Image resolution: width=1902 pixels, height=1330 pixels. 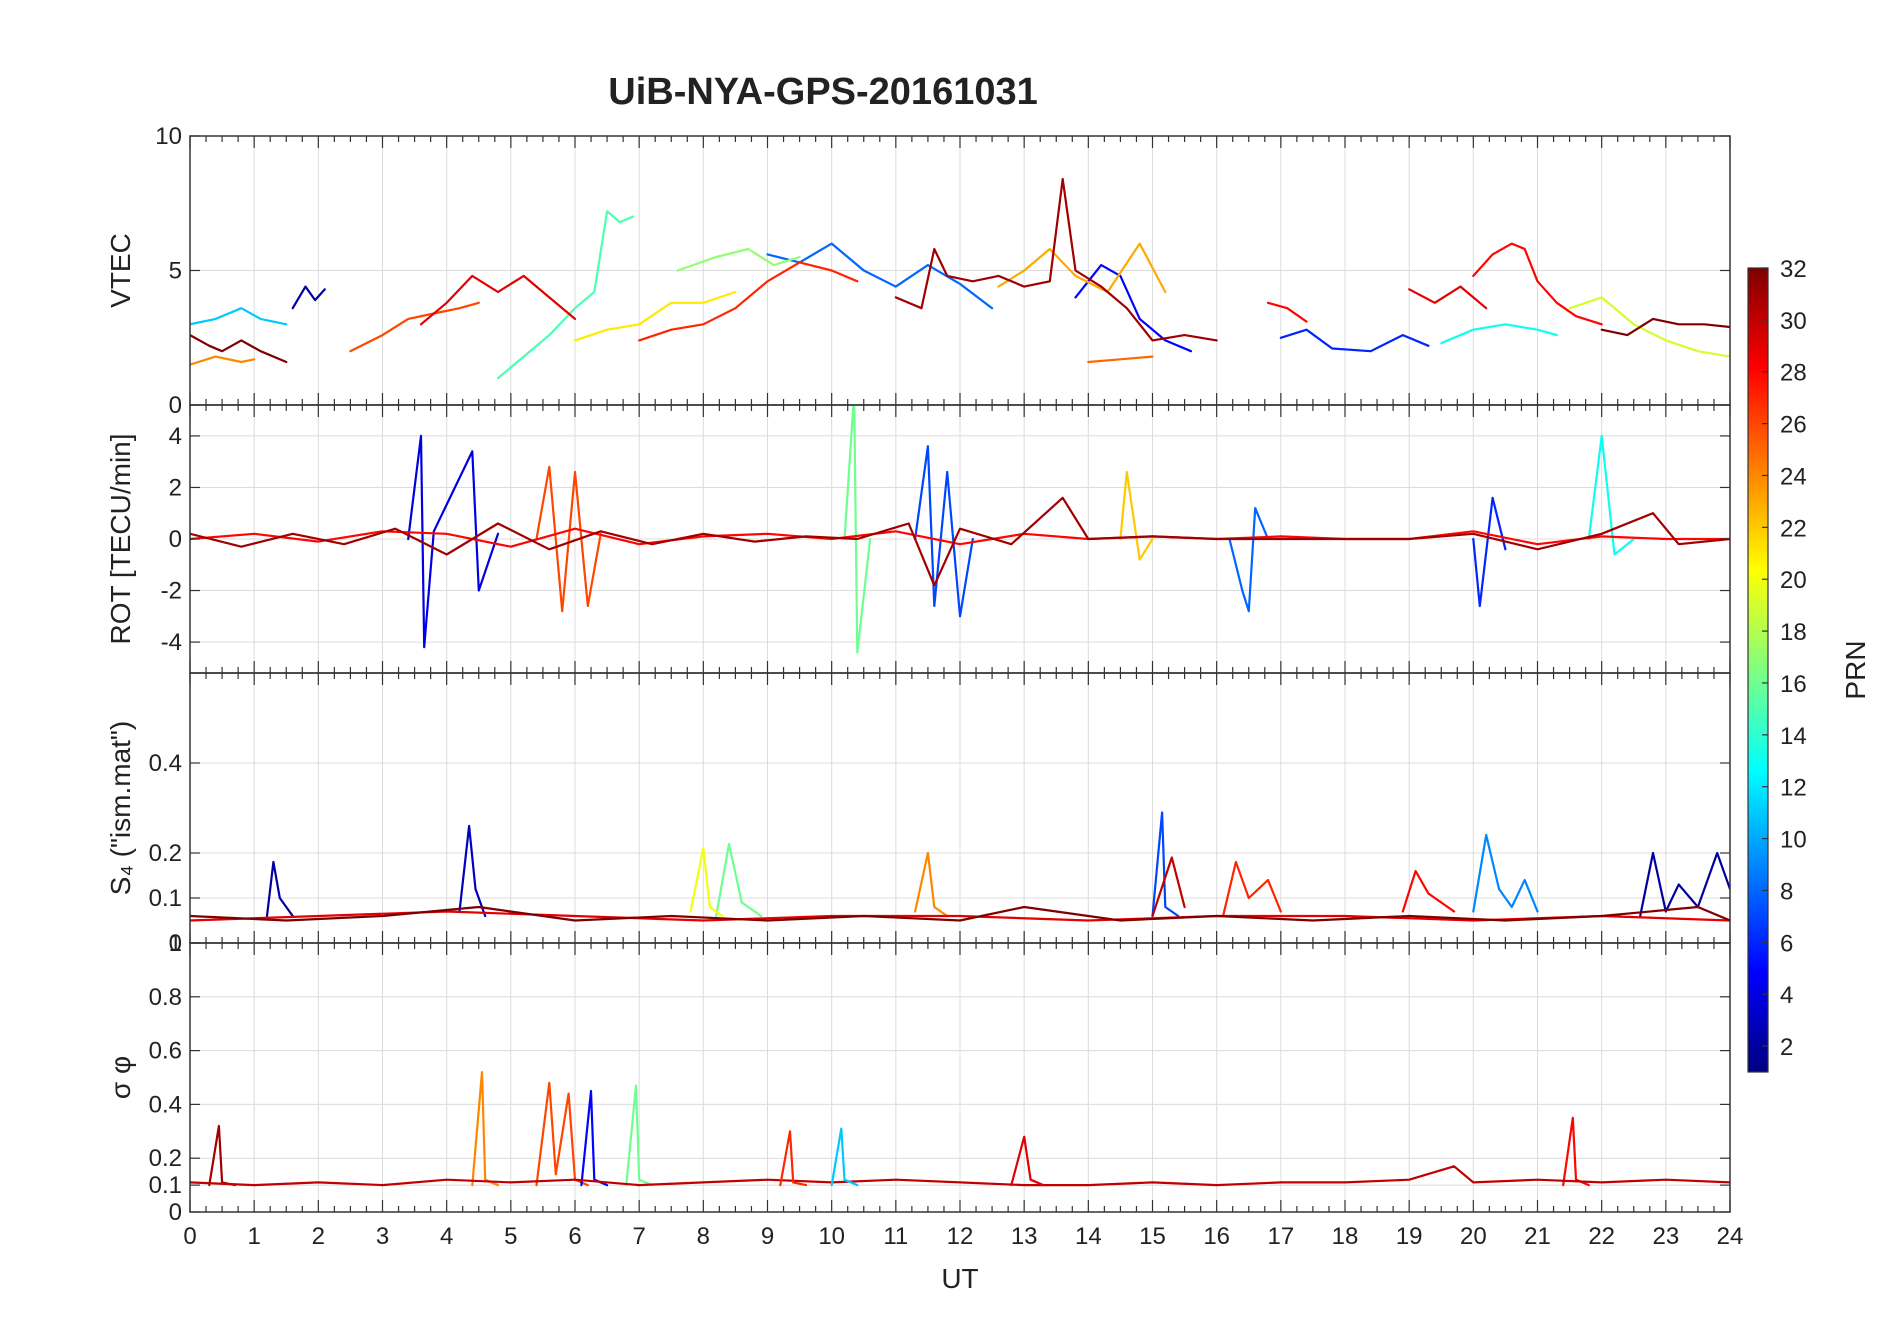 What do you see at coordinates (822, 92) in the screenshot?
I see `chart-title: UiB-NYA-GPS-20161031` at bounding box center [822, 92].